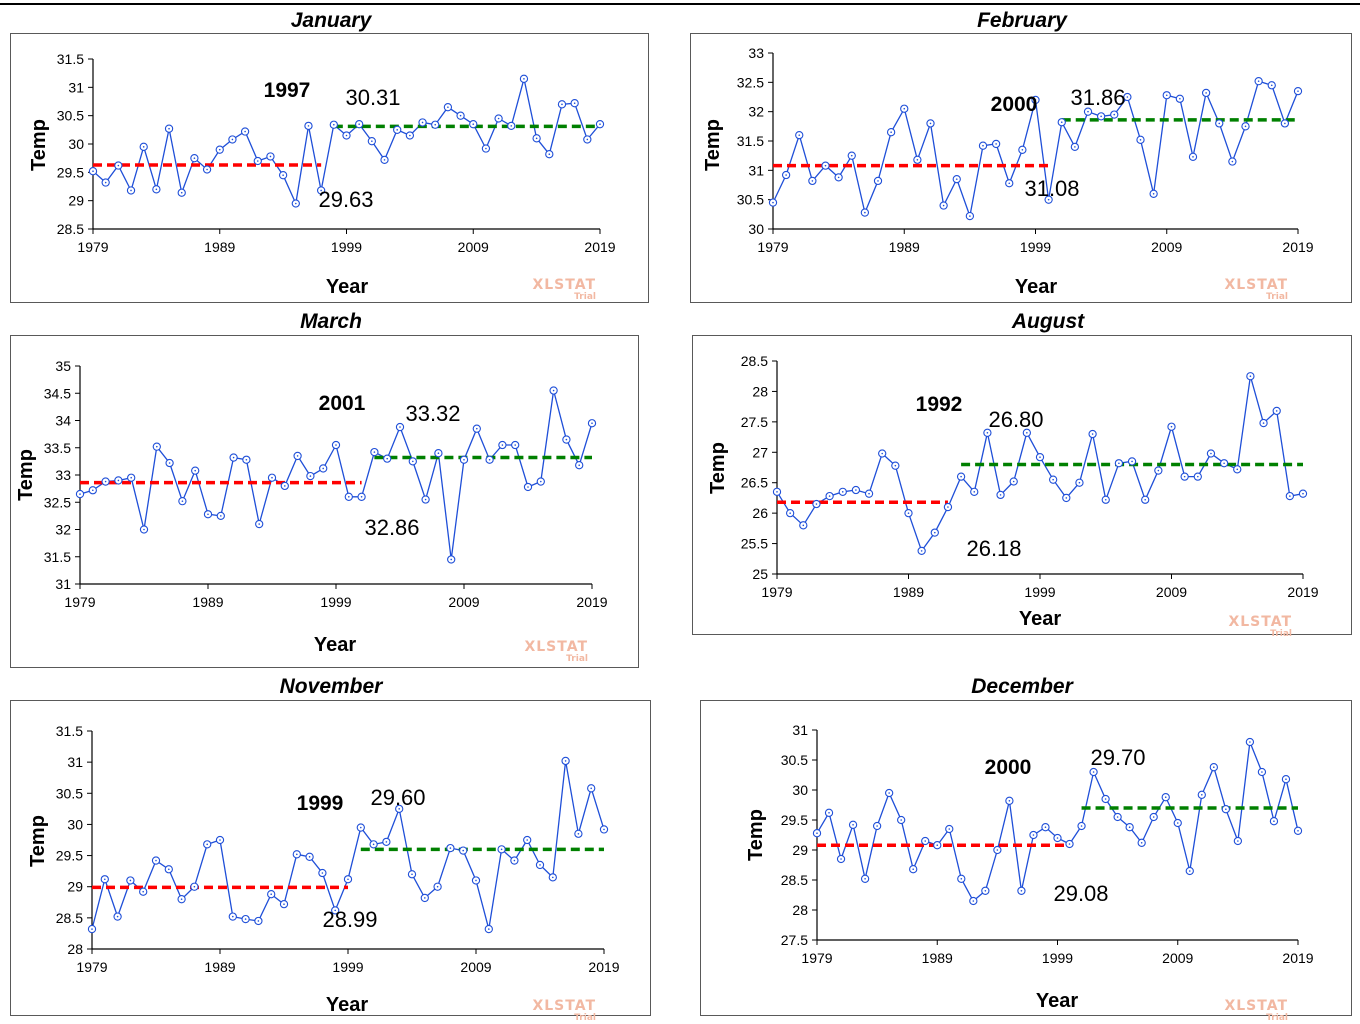 The image size is (1360, 1024). I want to click on x-tick-label: 1999, so click(346, 247).